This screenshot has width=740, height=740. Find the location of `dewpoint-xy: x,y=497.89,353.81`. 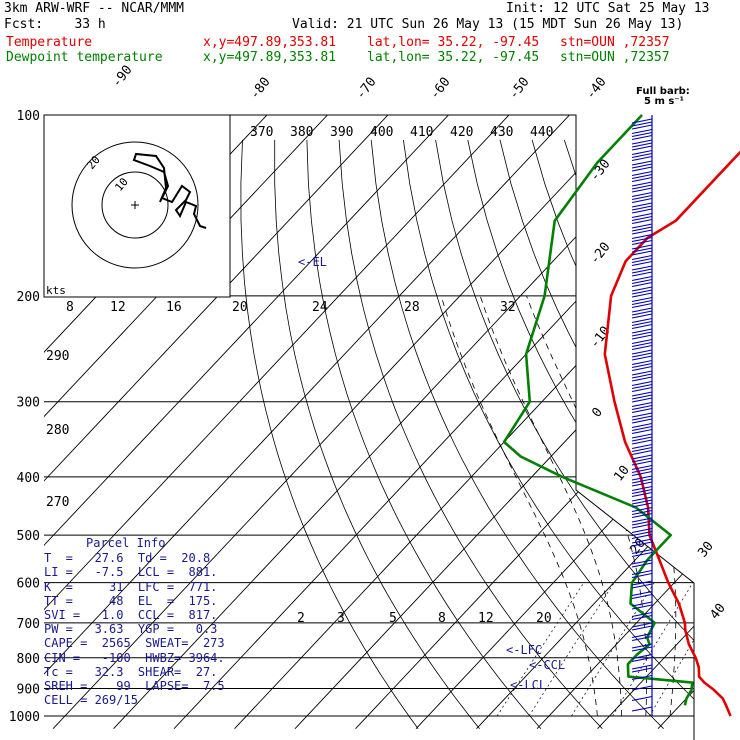

dewpoint-xy: x,y=497.89,353.81 is located at coordinates (270, 57).